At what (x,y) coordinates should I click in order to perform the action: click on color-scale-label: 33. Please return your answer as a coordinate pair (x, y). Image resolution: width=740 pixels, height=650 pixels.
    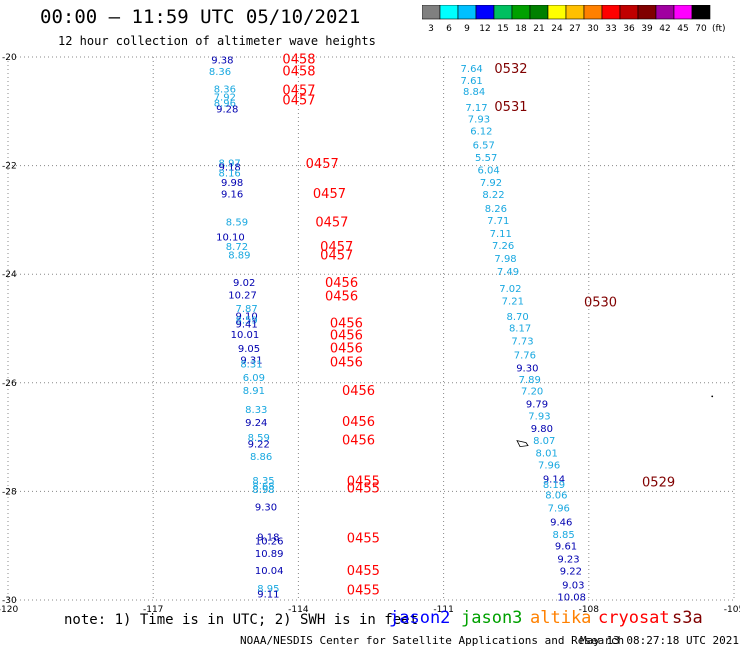
    Looking at the image, I should click on (610, 29).